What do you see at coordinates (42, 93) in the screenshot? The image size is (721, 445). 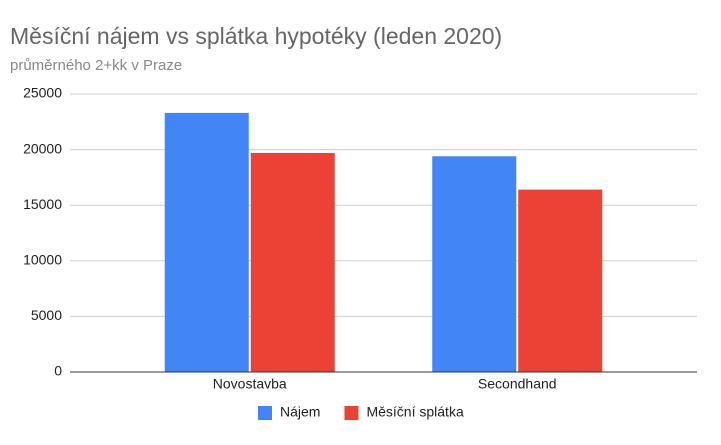 I see `y-tick-label: 25000` at bounding box center [42, 93].